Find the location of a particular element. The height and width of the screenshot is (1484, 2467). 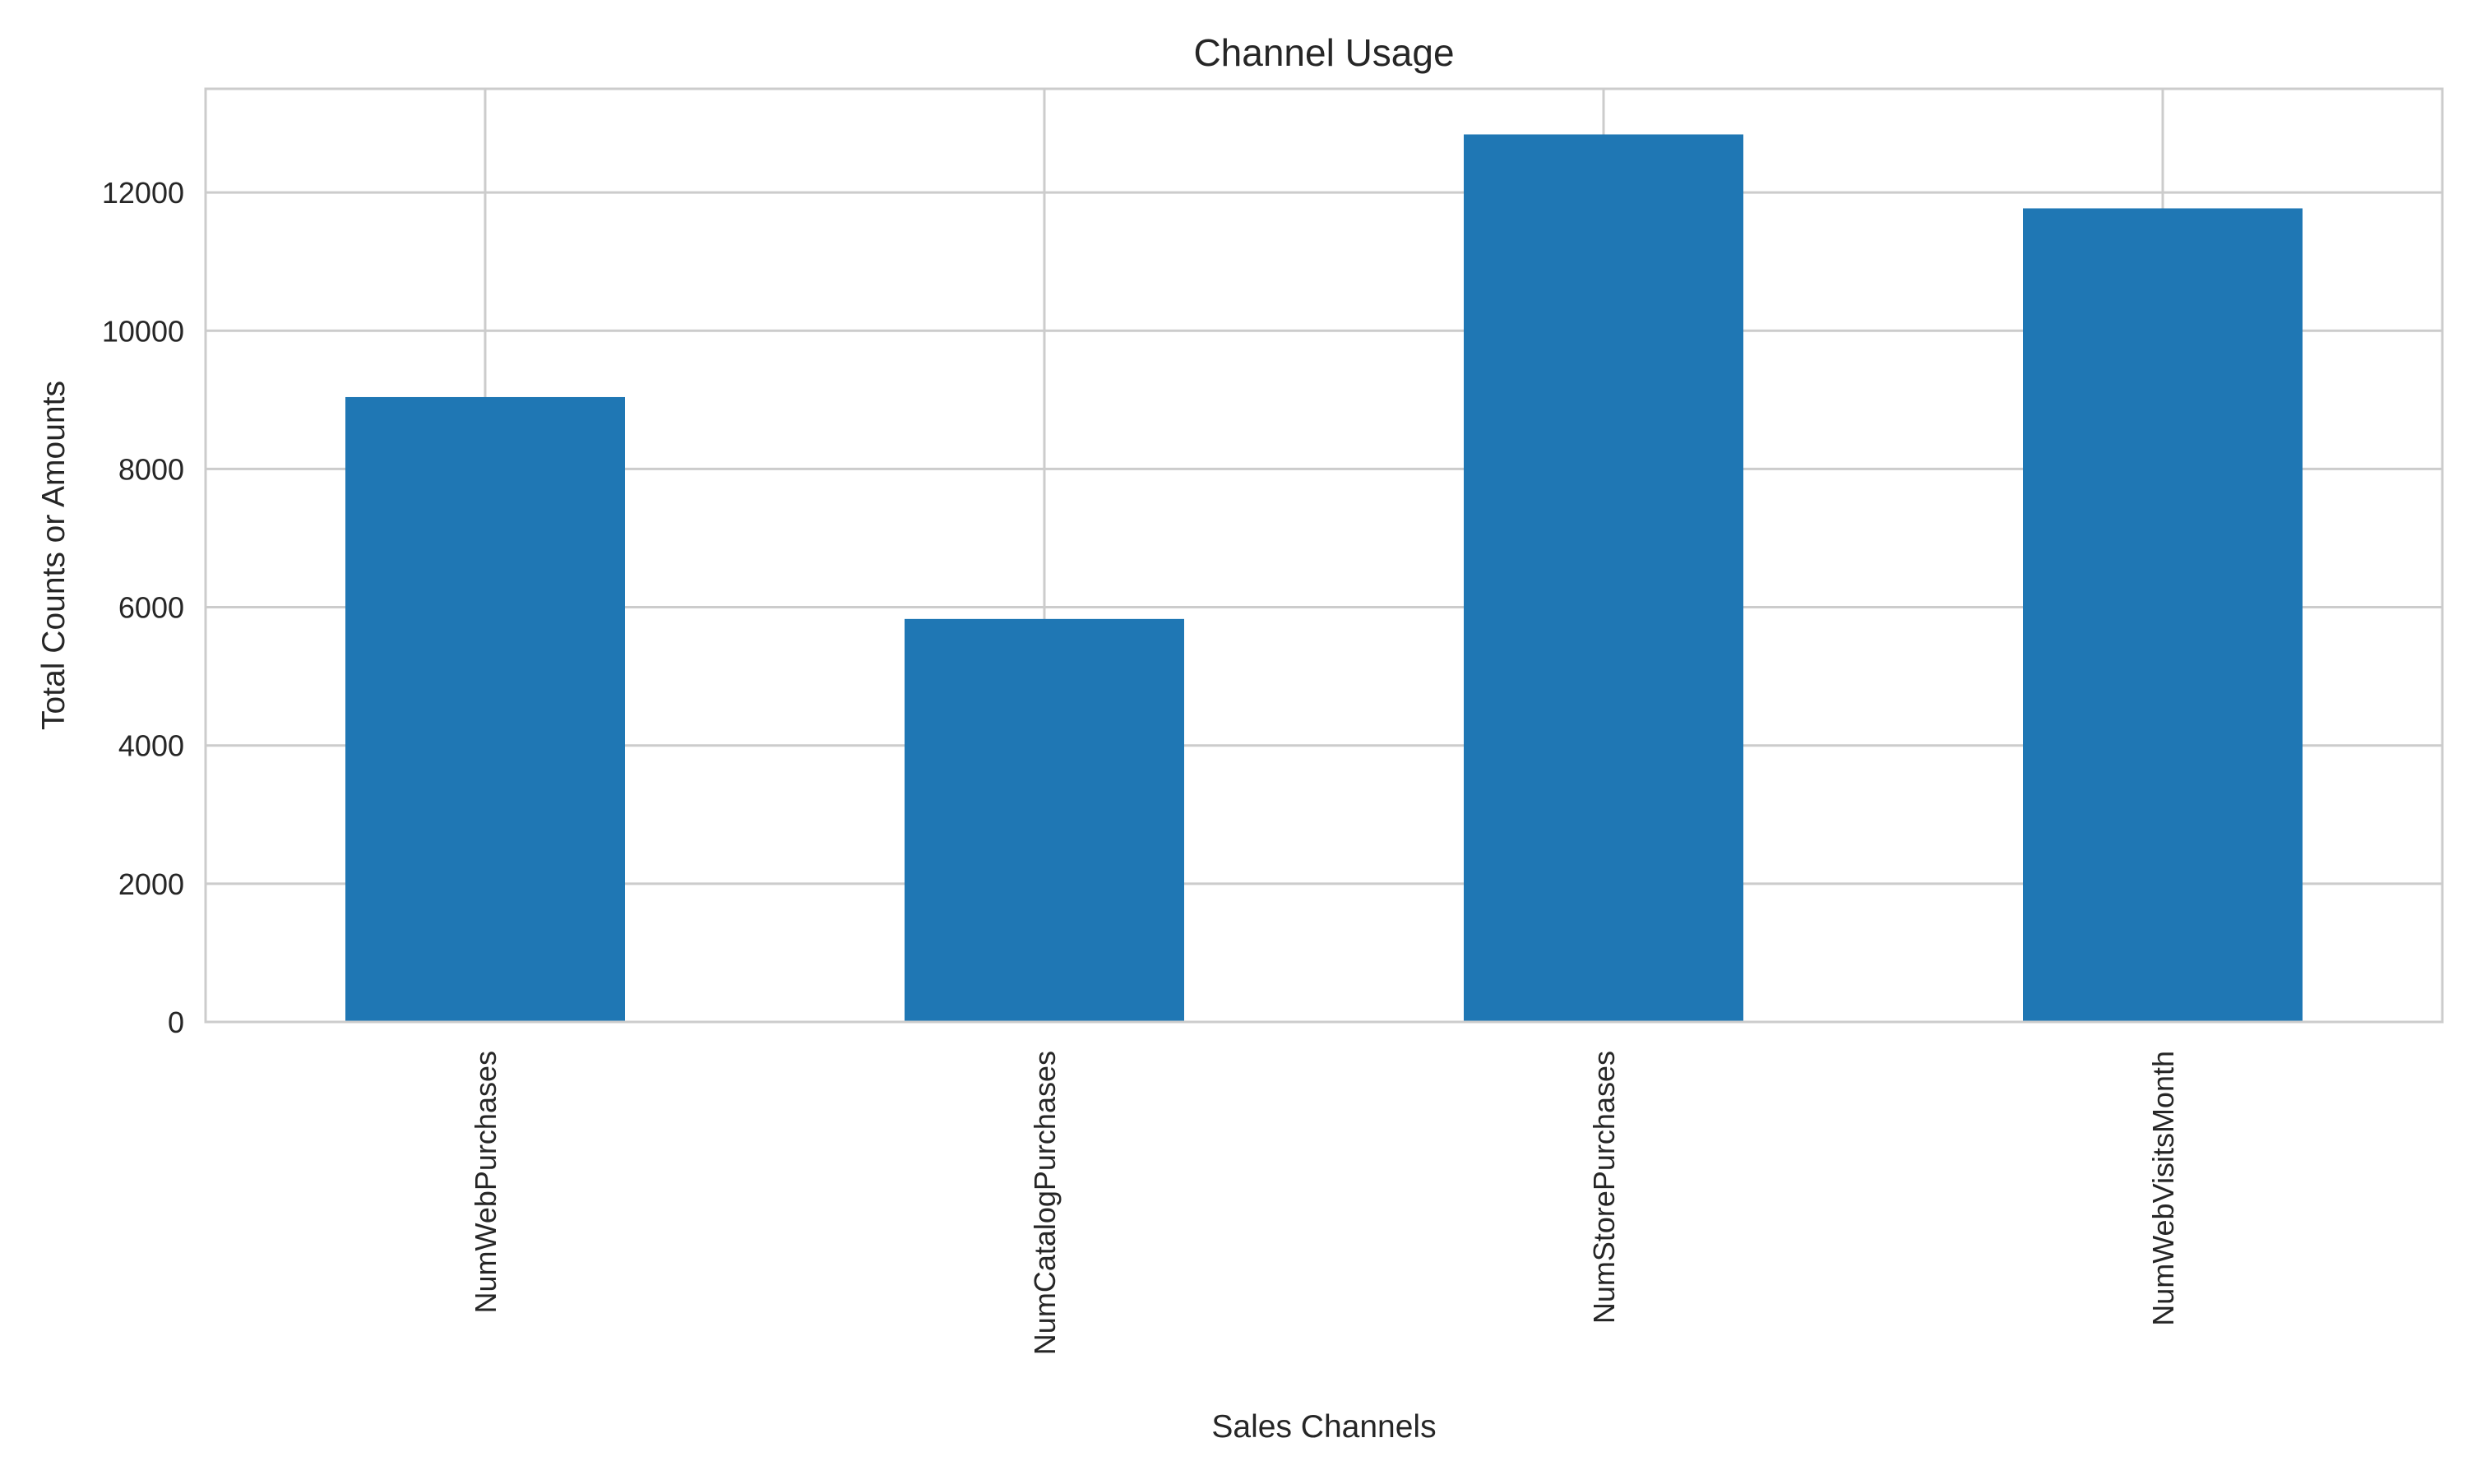

x-tick-label: NumCatalogPurchases is located at coordinates (1045, 1203).